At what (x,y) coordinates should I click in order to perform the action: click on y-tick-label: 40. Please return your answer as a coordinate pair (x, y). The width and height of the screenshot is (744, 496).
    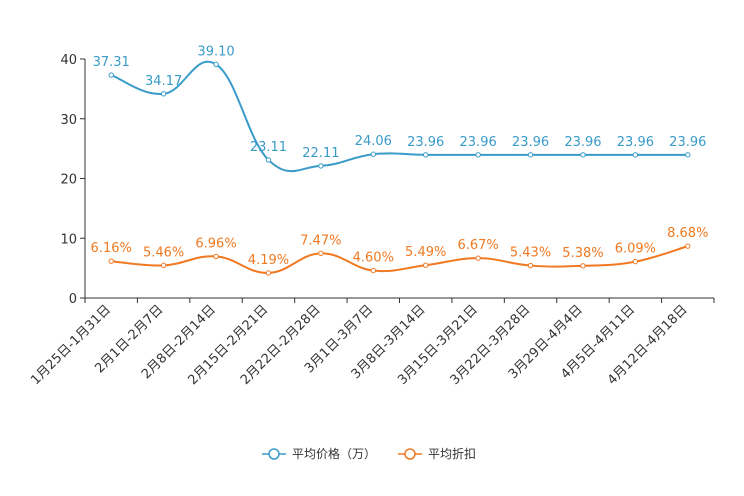
    Looking at the image, I should click on (68, 60).